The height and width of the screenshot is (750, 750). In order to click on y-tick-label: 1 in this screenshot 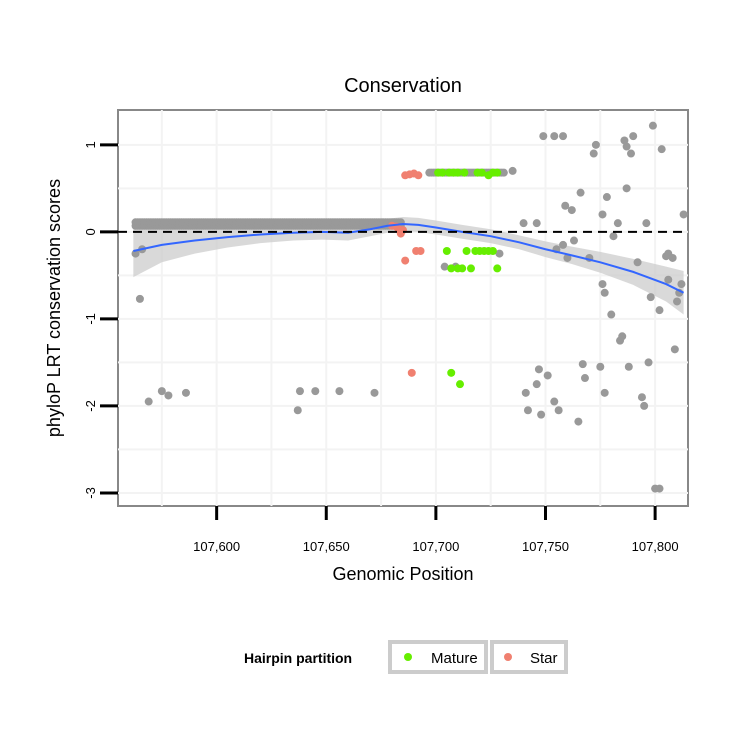, I will do `click(90, 144)`.